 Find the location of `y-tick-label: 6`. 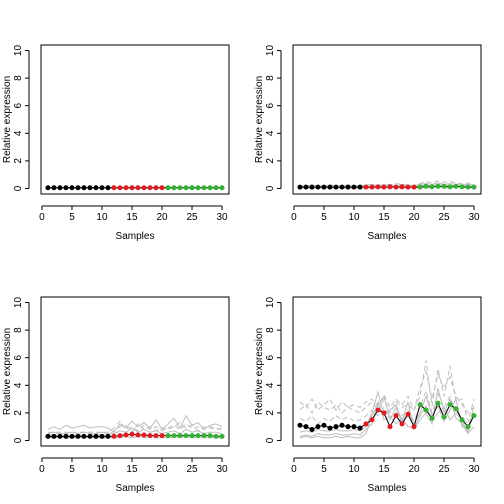

y-tick-label: 6 is located at coordinates (18, 357).